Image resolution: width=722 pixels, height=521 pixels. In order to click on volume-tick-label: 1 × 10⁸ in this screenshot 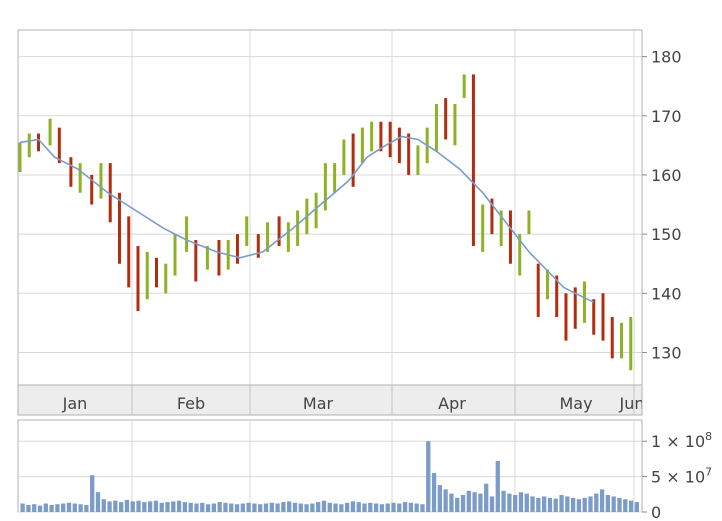, I will do `click(681, 440)`.